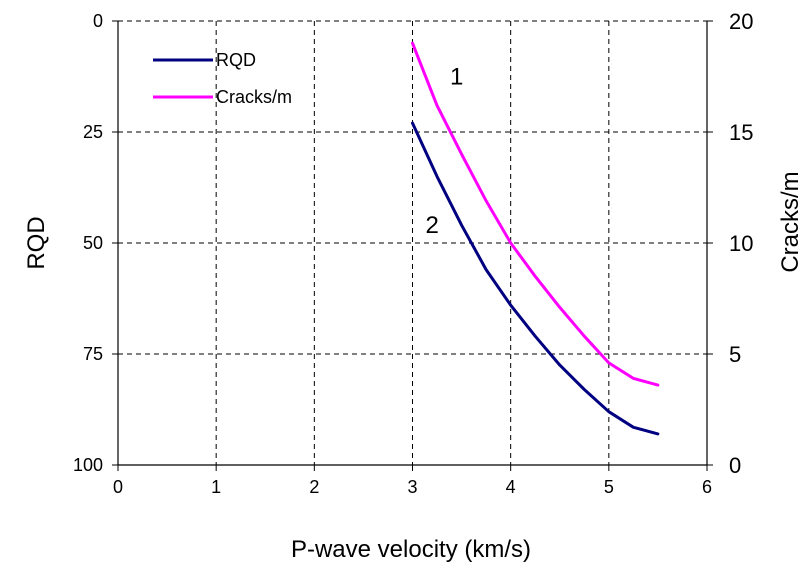 This screenshot has height=568, width=806. What do you see at coordinates (236, 60) in the screenshot?
I see `legend-label: RQD` at bounding box center [236, 60].